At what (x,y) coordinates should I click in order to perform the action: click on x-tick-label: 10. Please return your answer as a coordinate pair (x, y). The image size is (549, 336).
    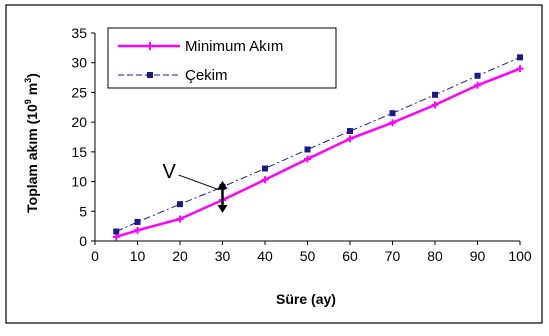
    Looking at the image, I should click on (138, 256).